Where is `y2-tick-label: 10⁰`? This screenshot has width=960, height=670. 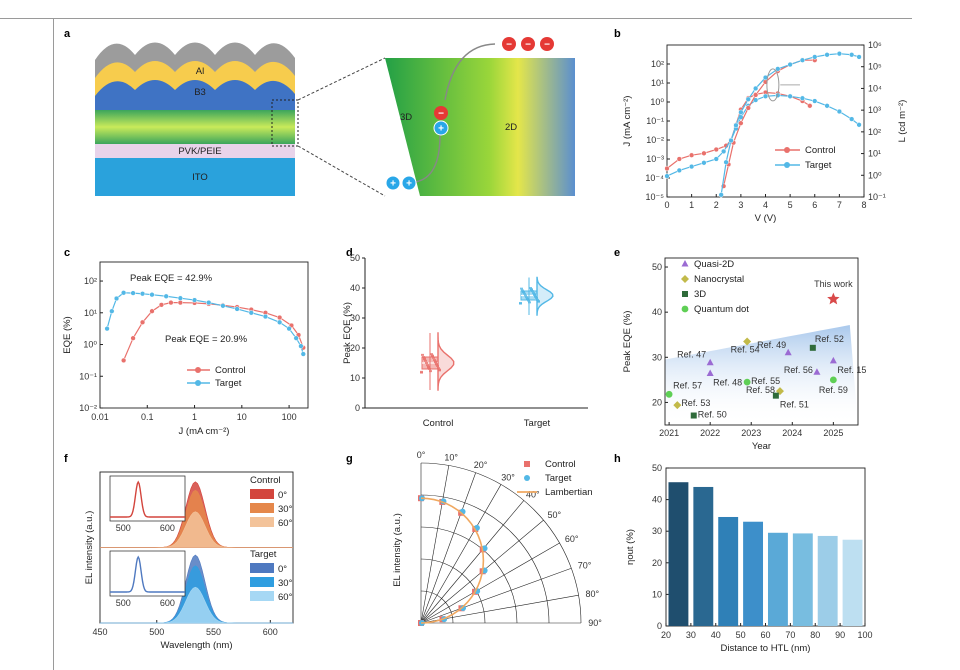 y2-tick-label: 10⁰ is located at coordinates (875, 175).